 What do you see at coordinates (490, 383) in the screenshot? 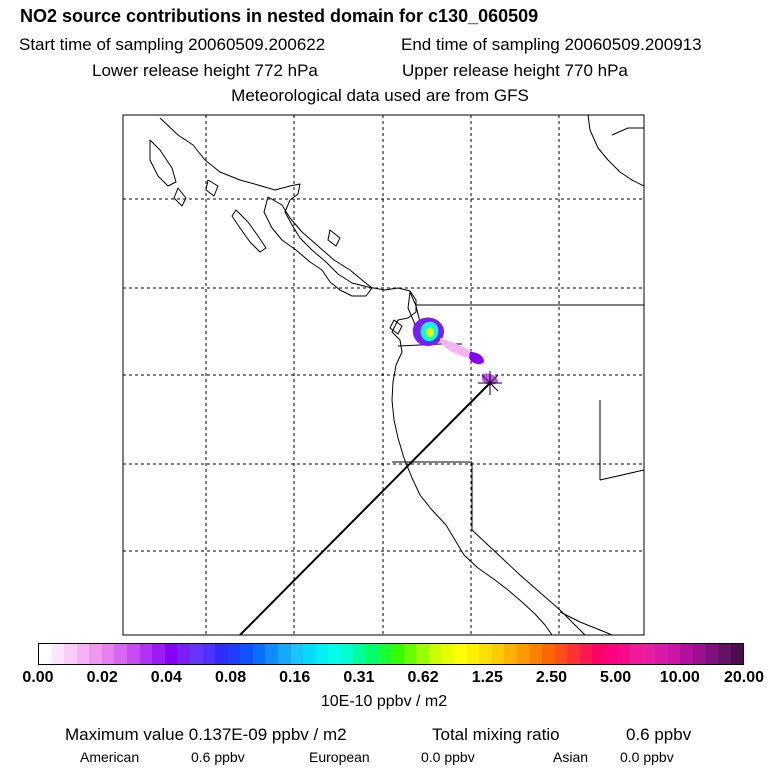
I see `release-point-marker` at bounding box center [490, 383].